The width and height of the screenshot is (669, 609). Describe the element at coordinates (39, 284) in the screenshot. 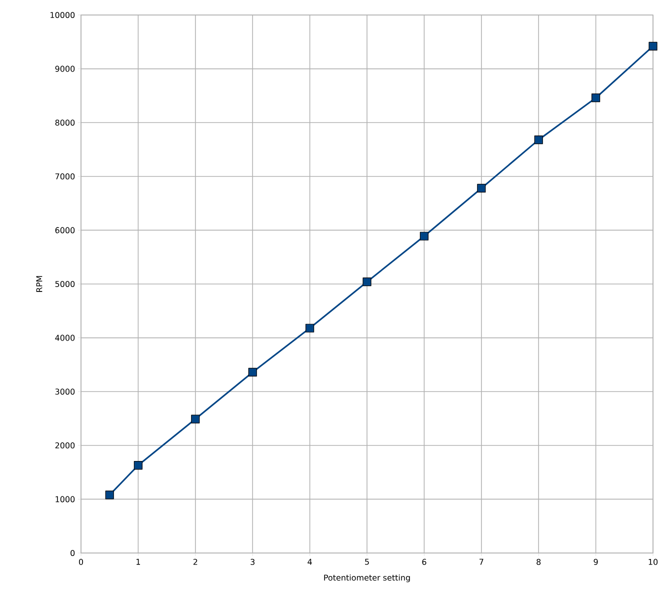

I see `y-axis-title: RPM` at that location.